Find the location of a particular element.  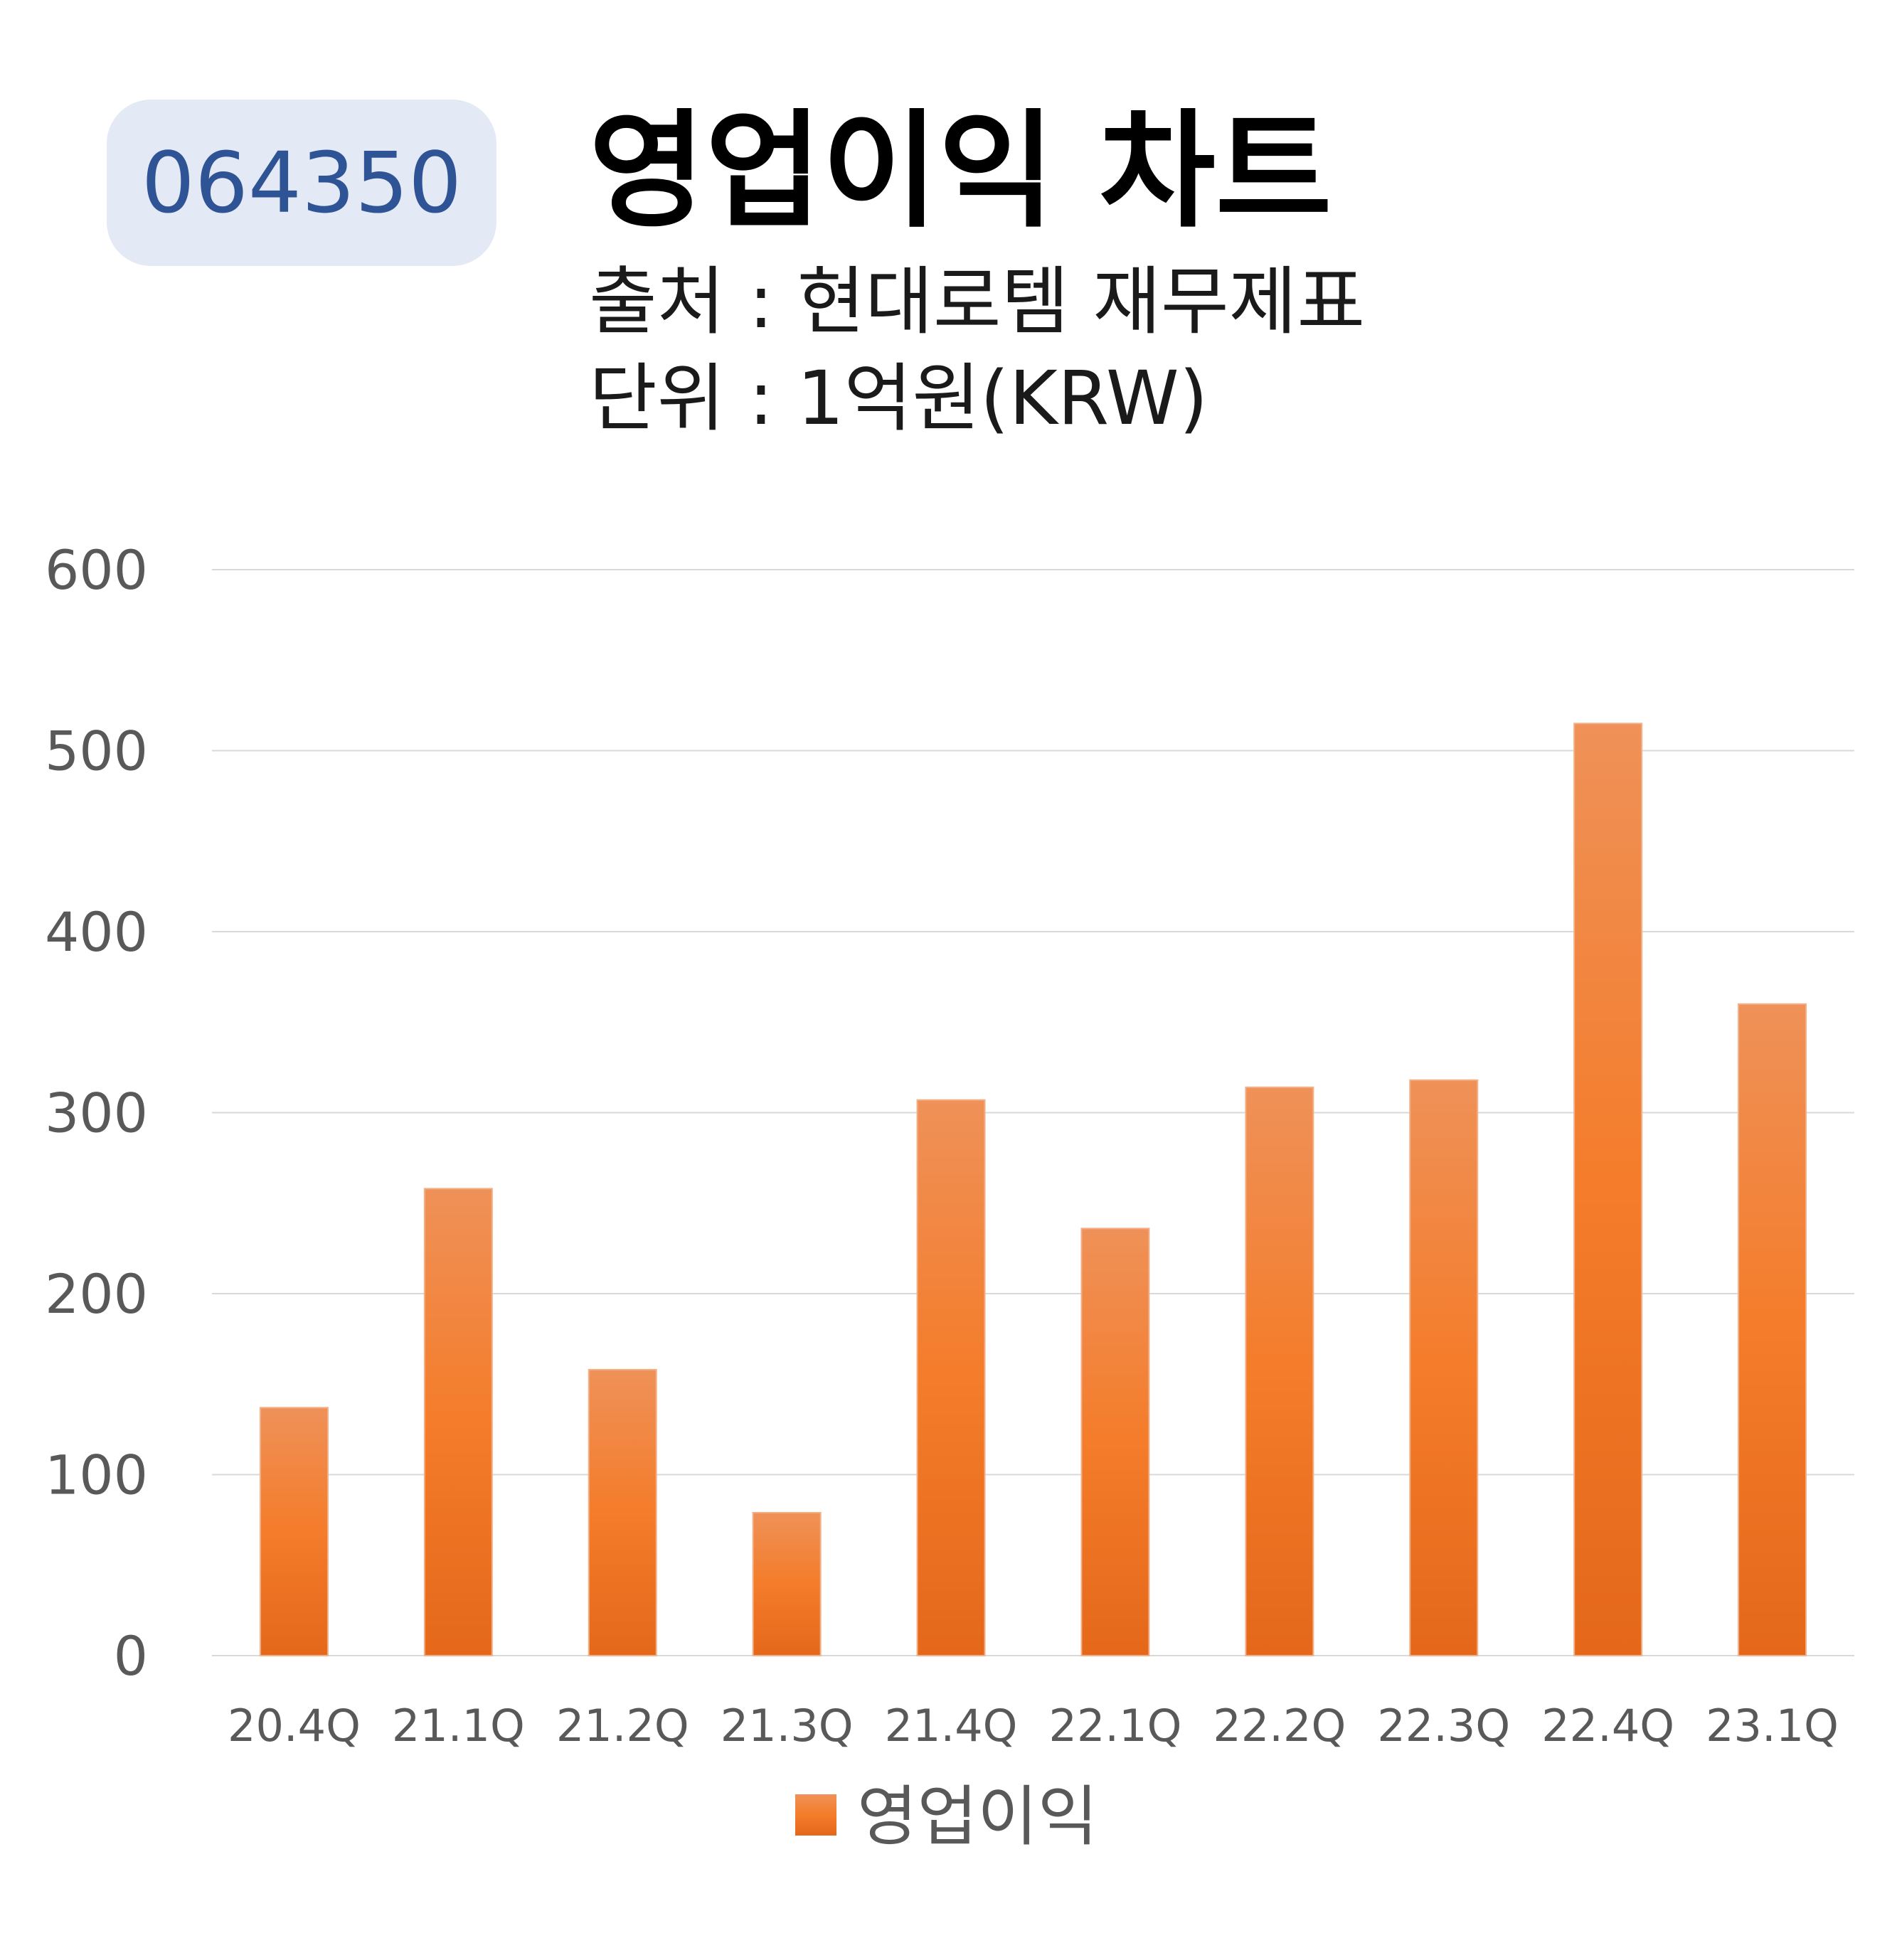

legend: 영업이익 is located at coordinates (946, 1817).